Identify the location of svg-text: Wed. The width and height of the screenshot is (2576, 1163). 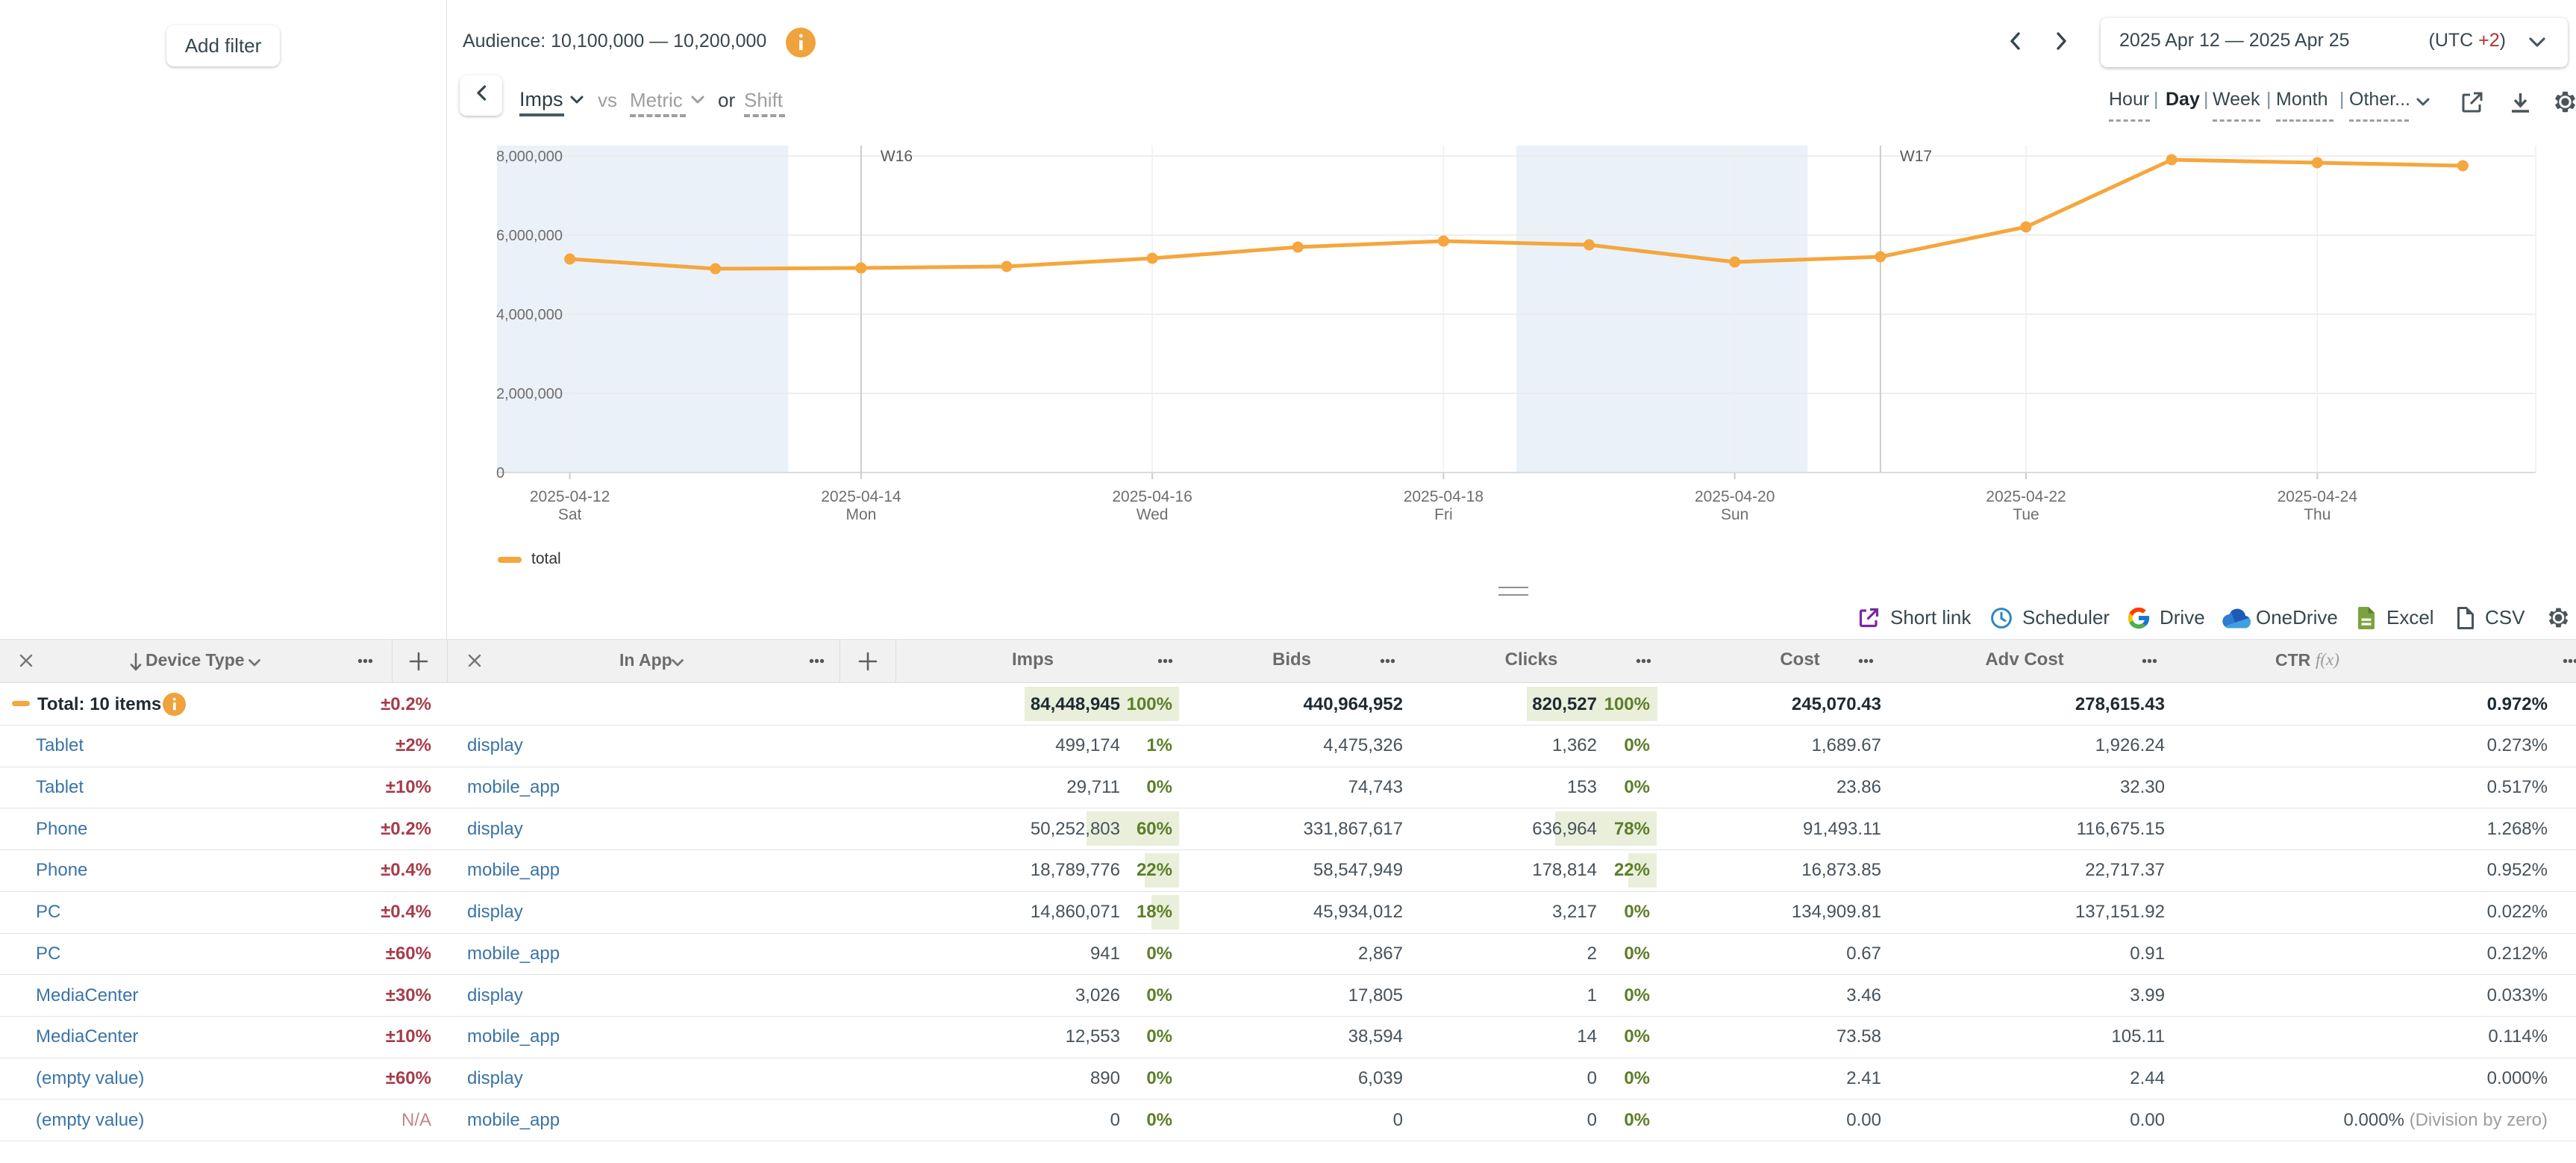
(1153, 514).